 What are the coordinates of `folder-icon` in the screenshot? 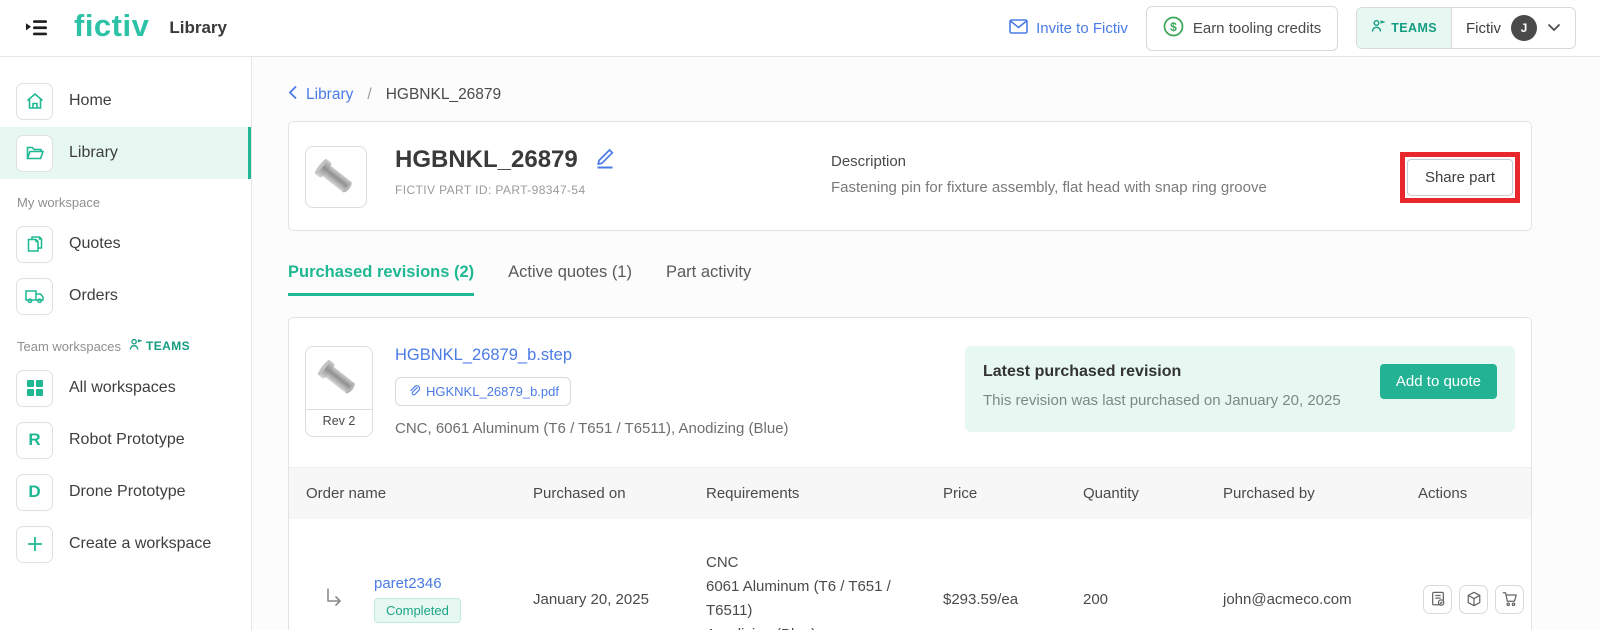 It's located at (34, 153).